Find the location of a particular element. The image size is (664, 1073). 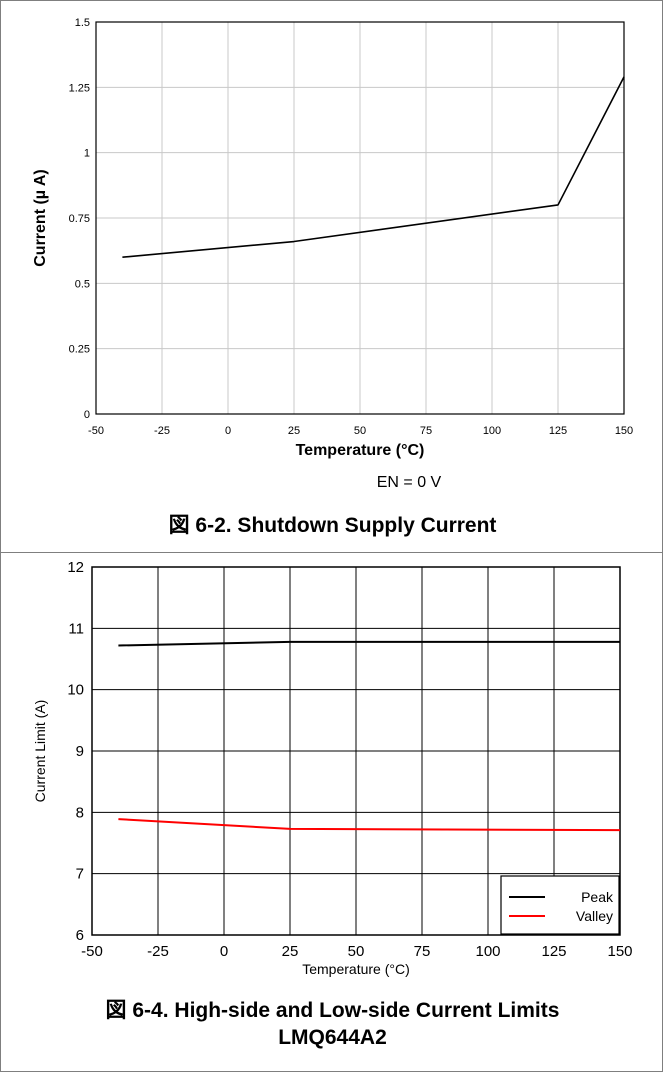

legend-label-peak: Peak is located at coordinates (597, 897).